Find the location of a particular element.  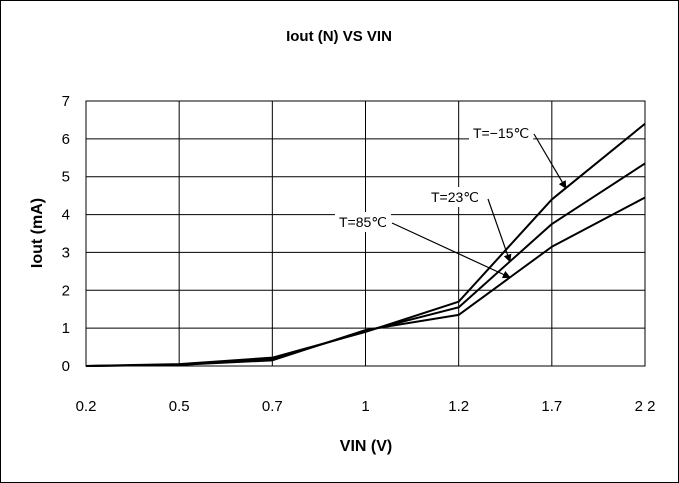

annotation-layer: T=−15℃ T=23℃ T=85℃ is located at coordinates (451, 201).